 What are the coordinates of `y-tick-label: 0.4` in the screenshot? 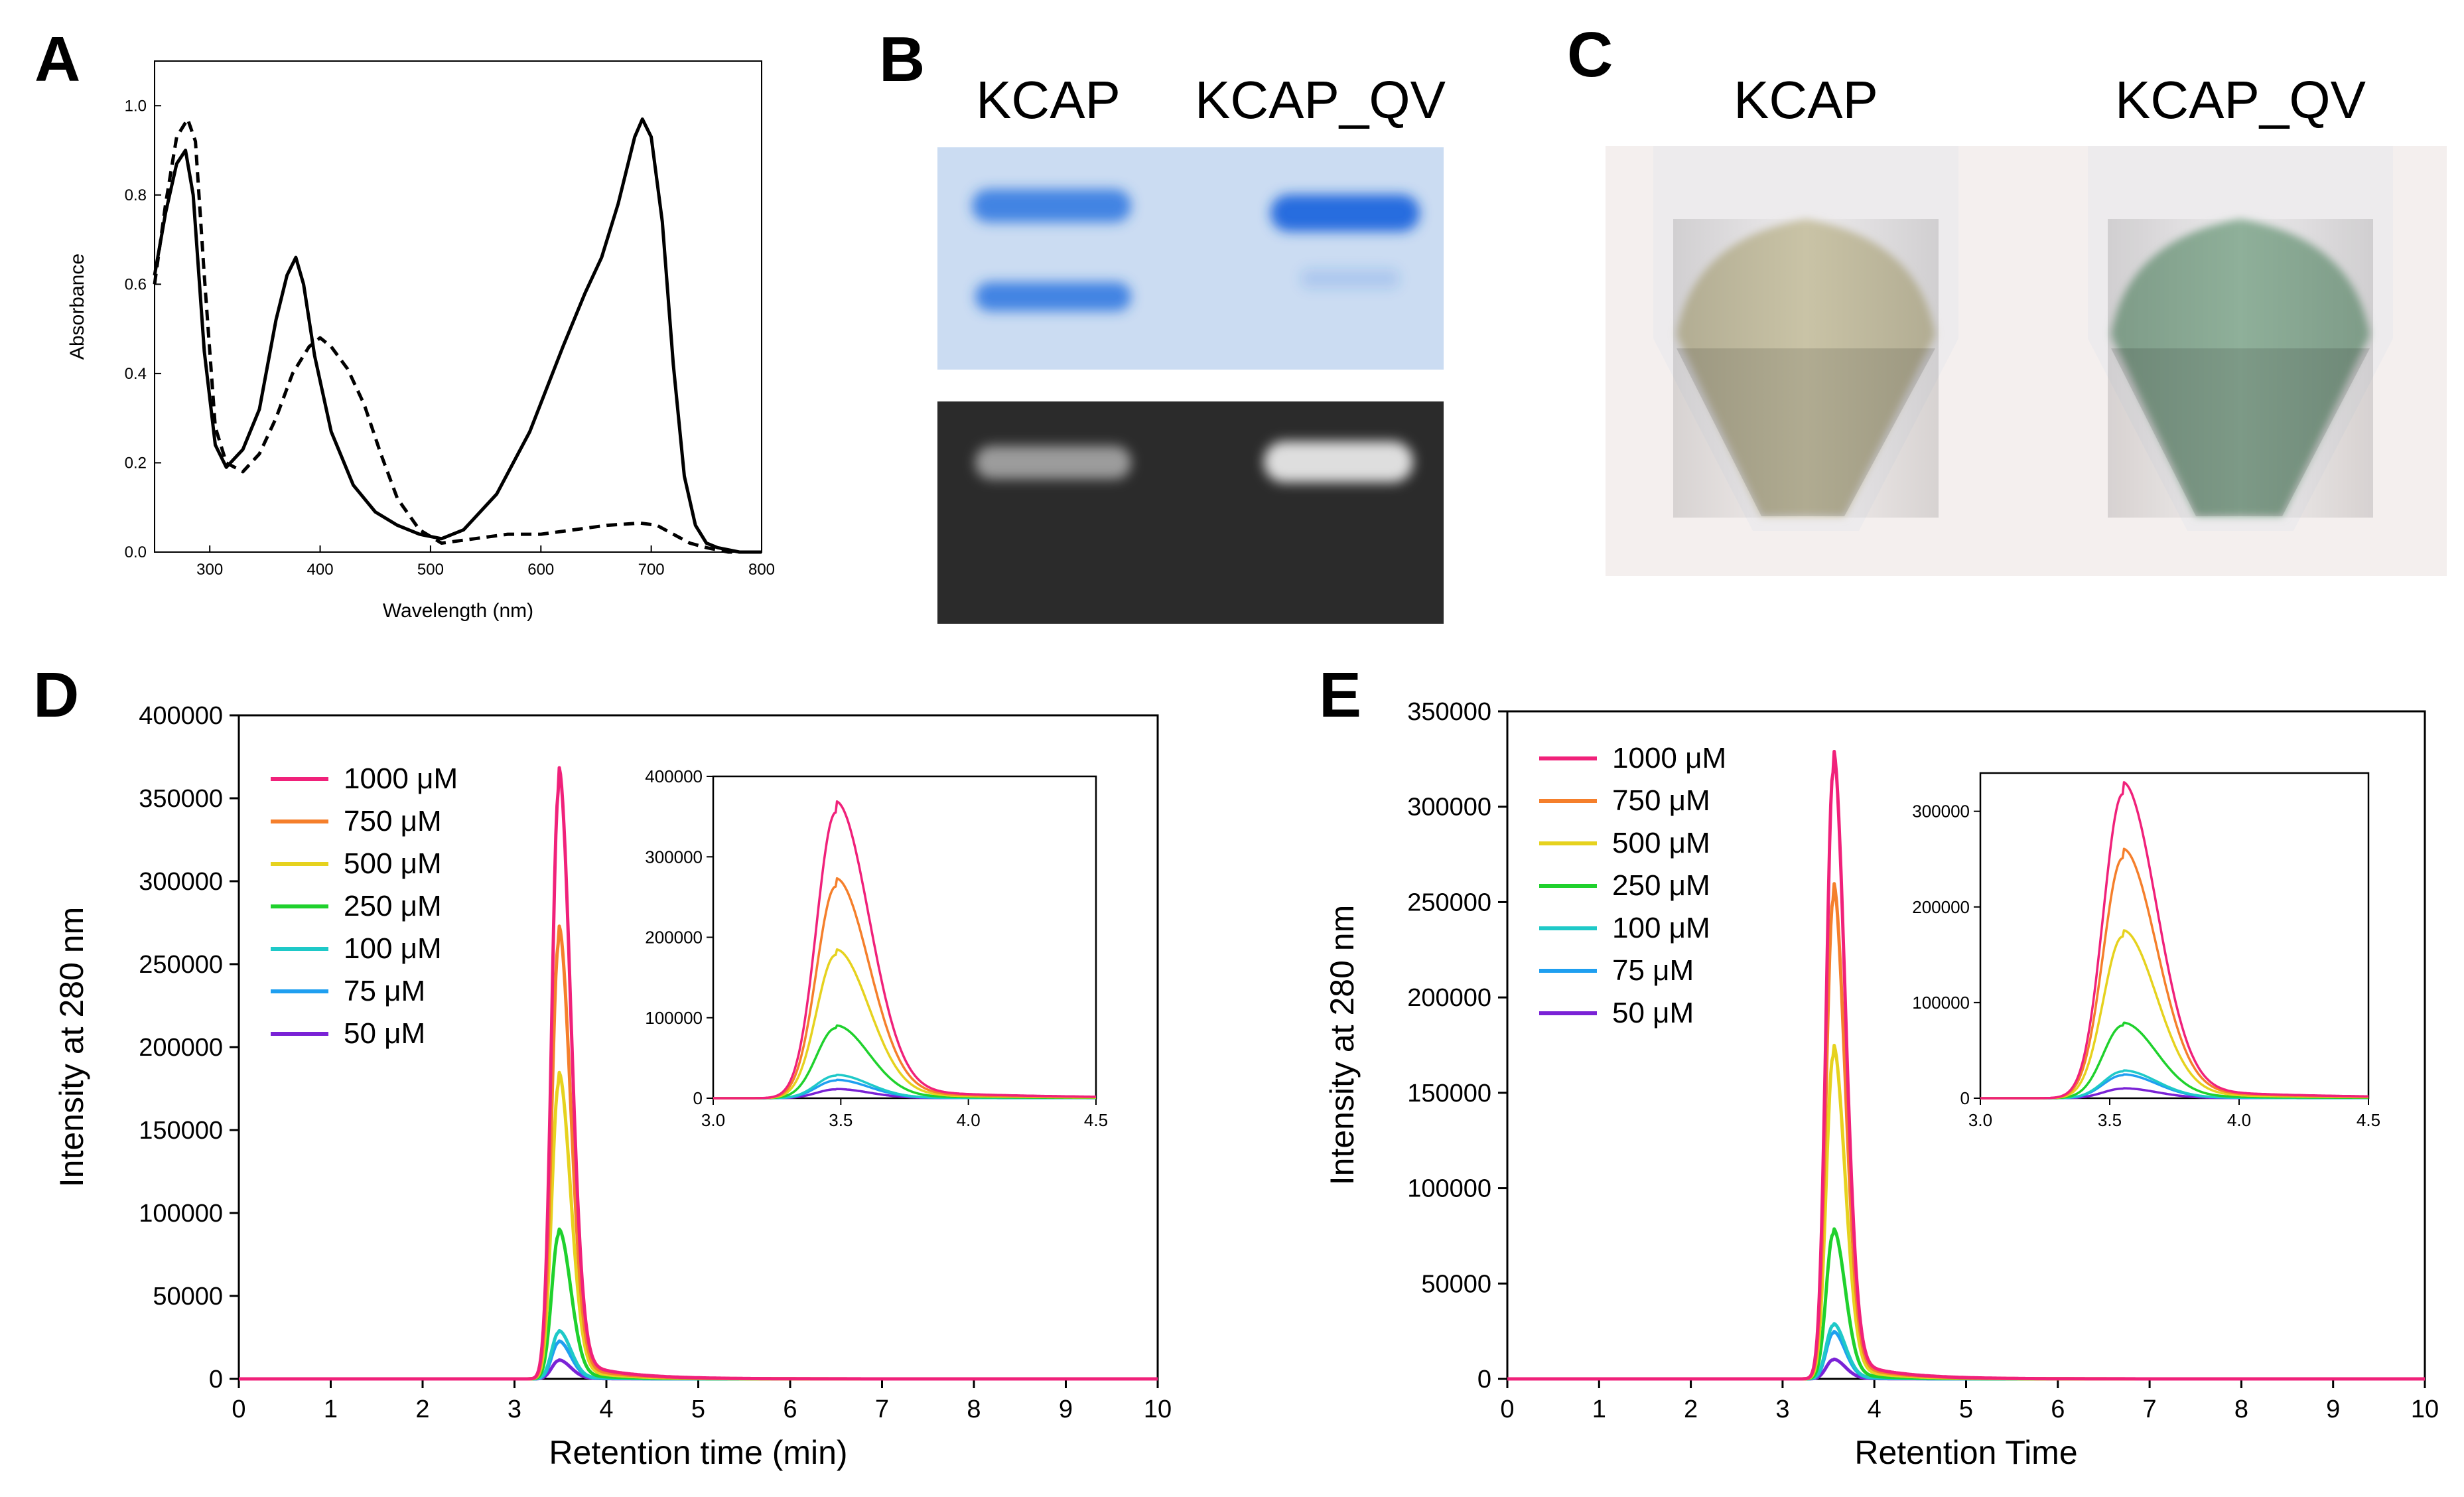 It's located at (136, 374).